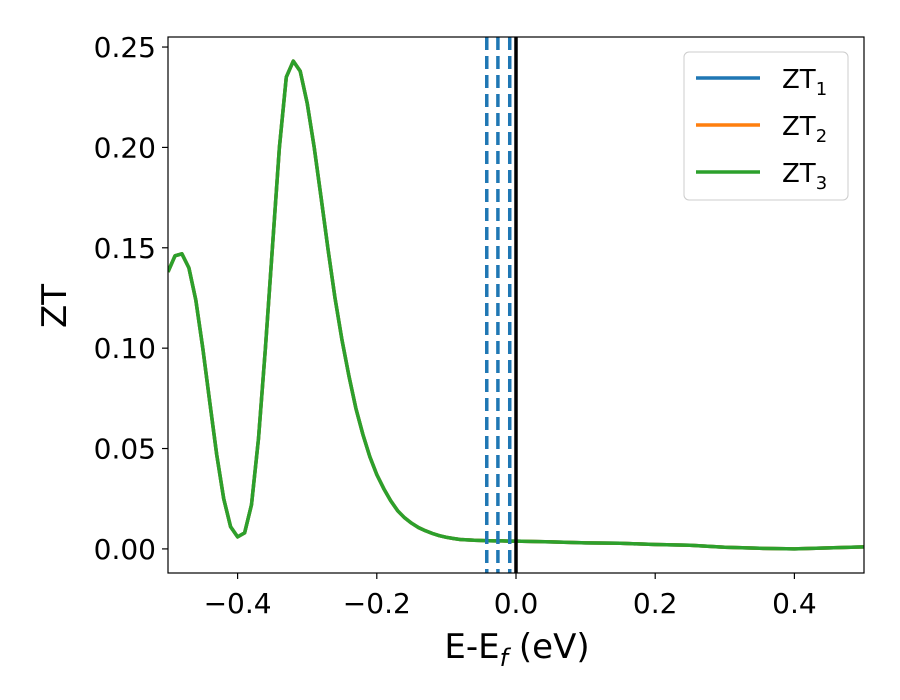  I want to click on y-tick-label: 0.10, so click(125, 348).